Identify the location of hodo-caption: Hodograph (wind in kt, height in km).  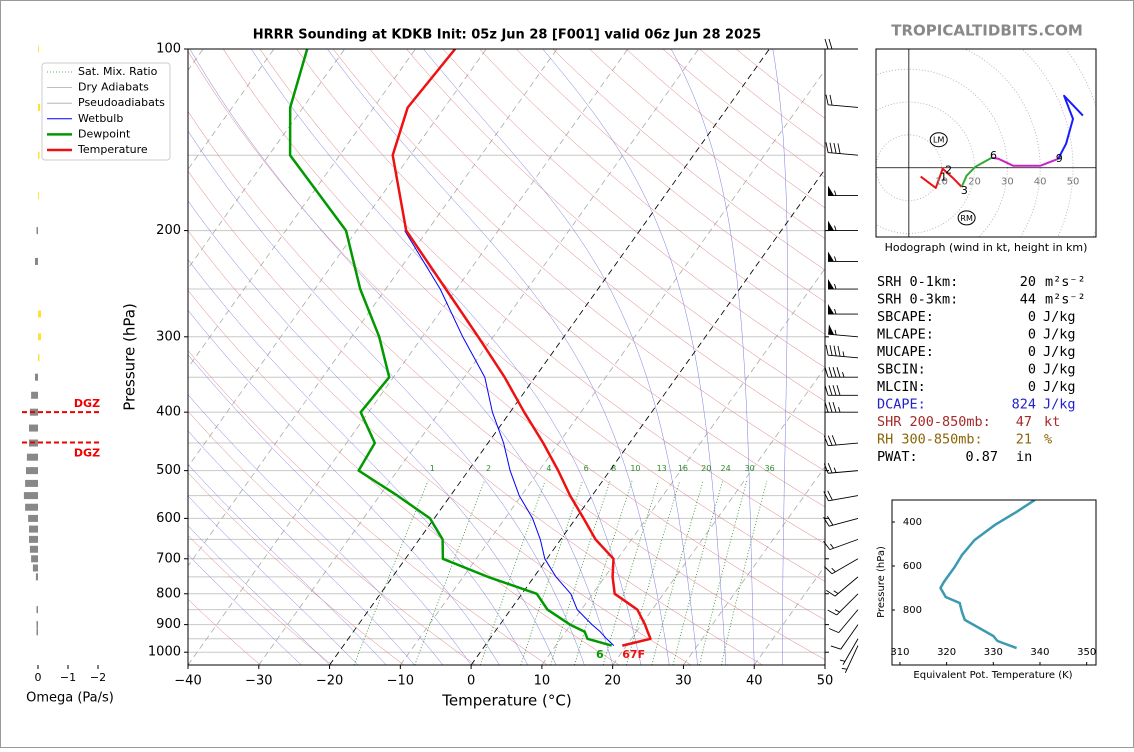
(986, 247).